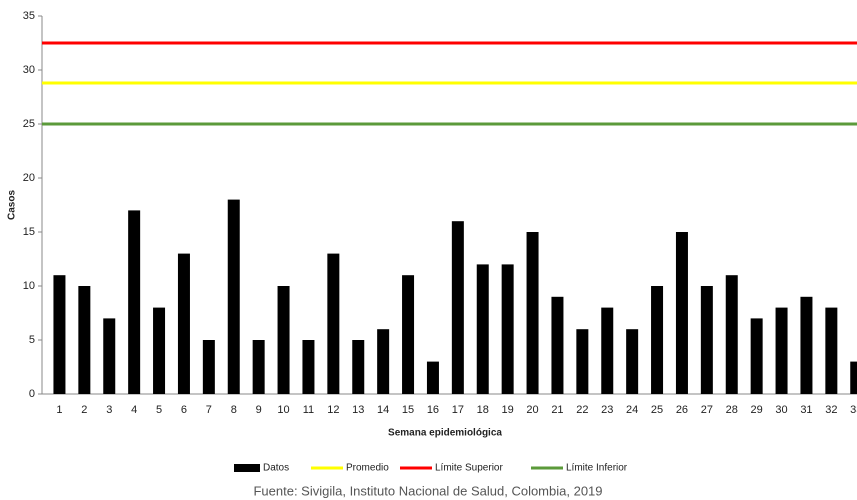 The width and height of the screenshot is (857, 500). I want to click on x-tick-label: 1, so click(59, 410).